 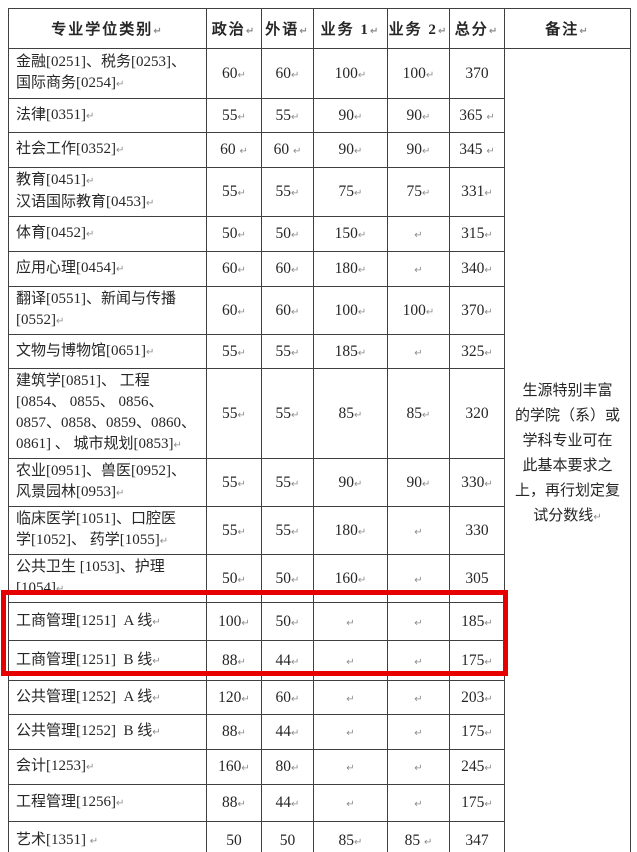 I want to click on table-row: 公共管理[1252] B 线↵ 88↵ 44↵ ↵ ↵ 175↵, so click(x=319, y=732).